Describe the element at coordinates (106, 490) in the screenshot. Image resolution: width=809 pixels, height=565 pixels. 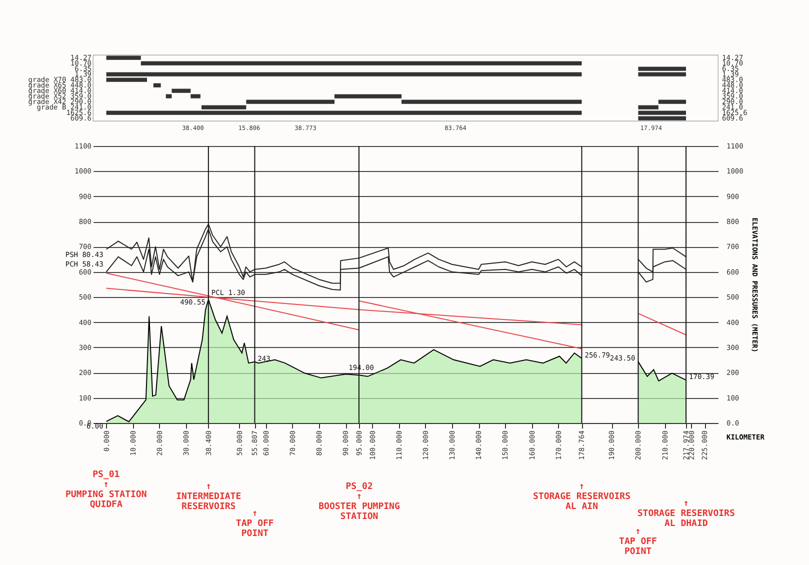
I see `text: PS_01 ↑ PUMPING STATION QUIDFA` at that location.